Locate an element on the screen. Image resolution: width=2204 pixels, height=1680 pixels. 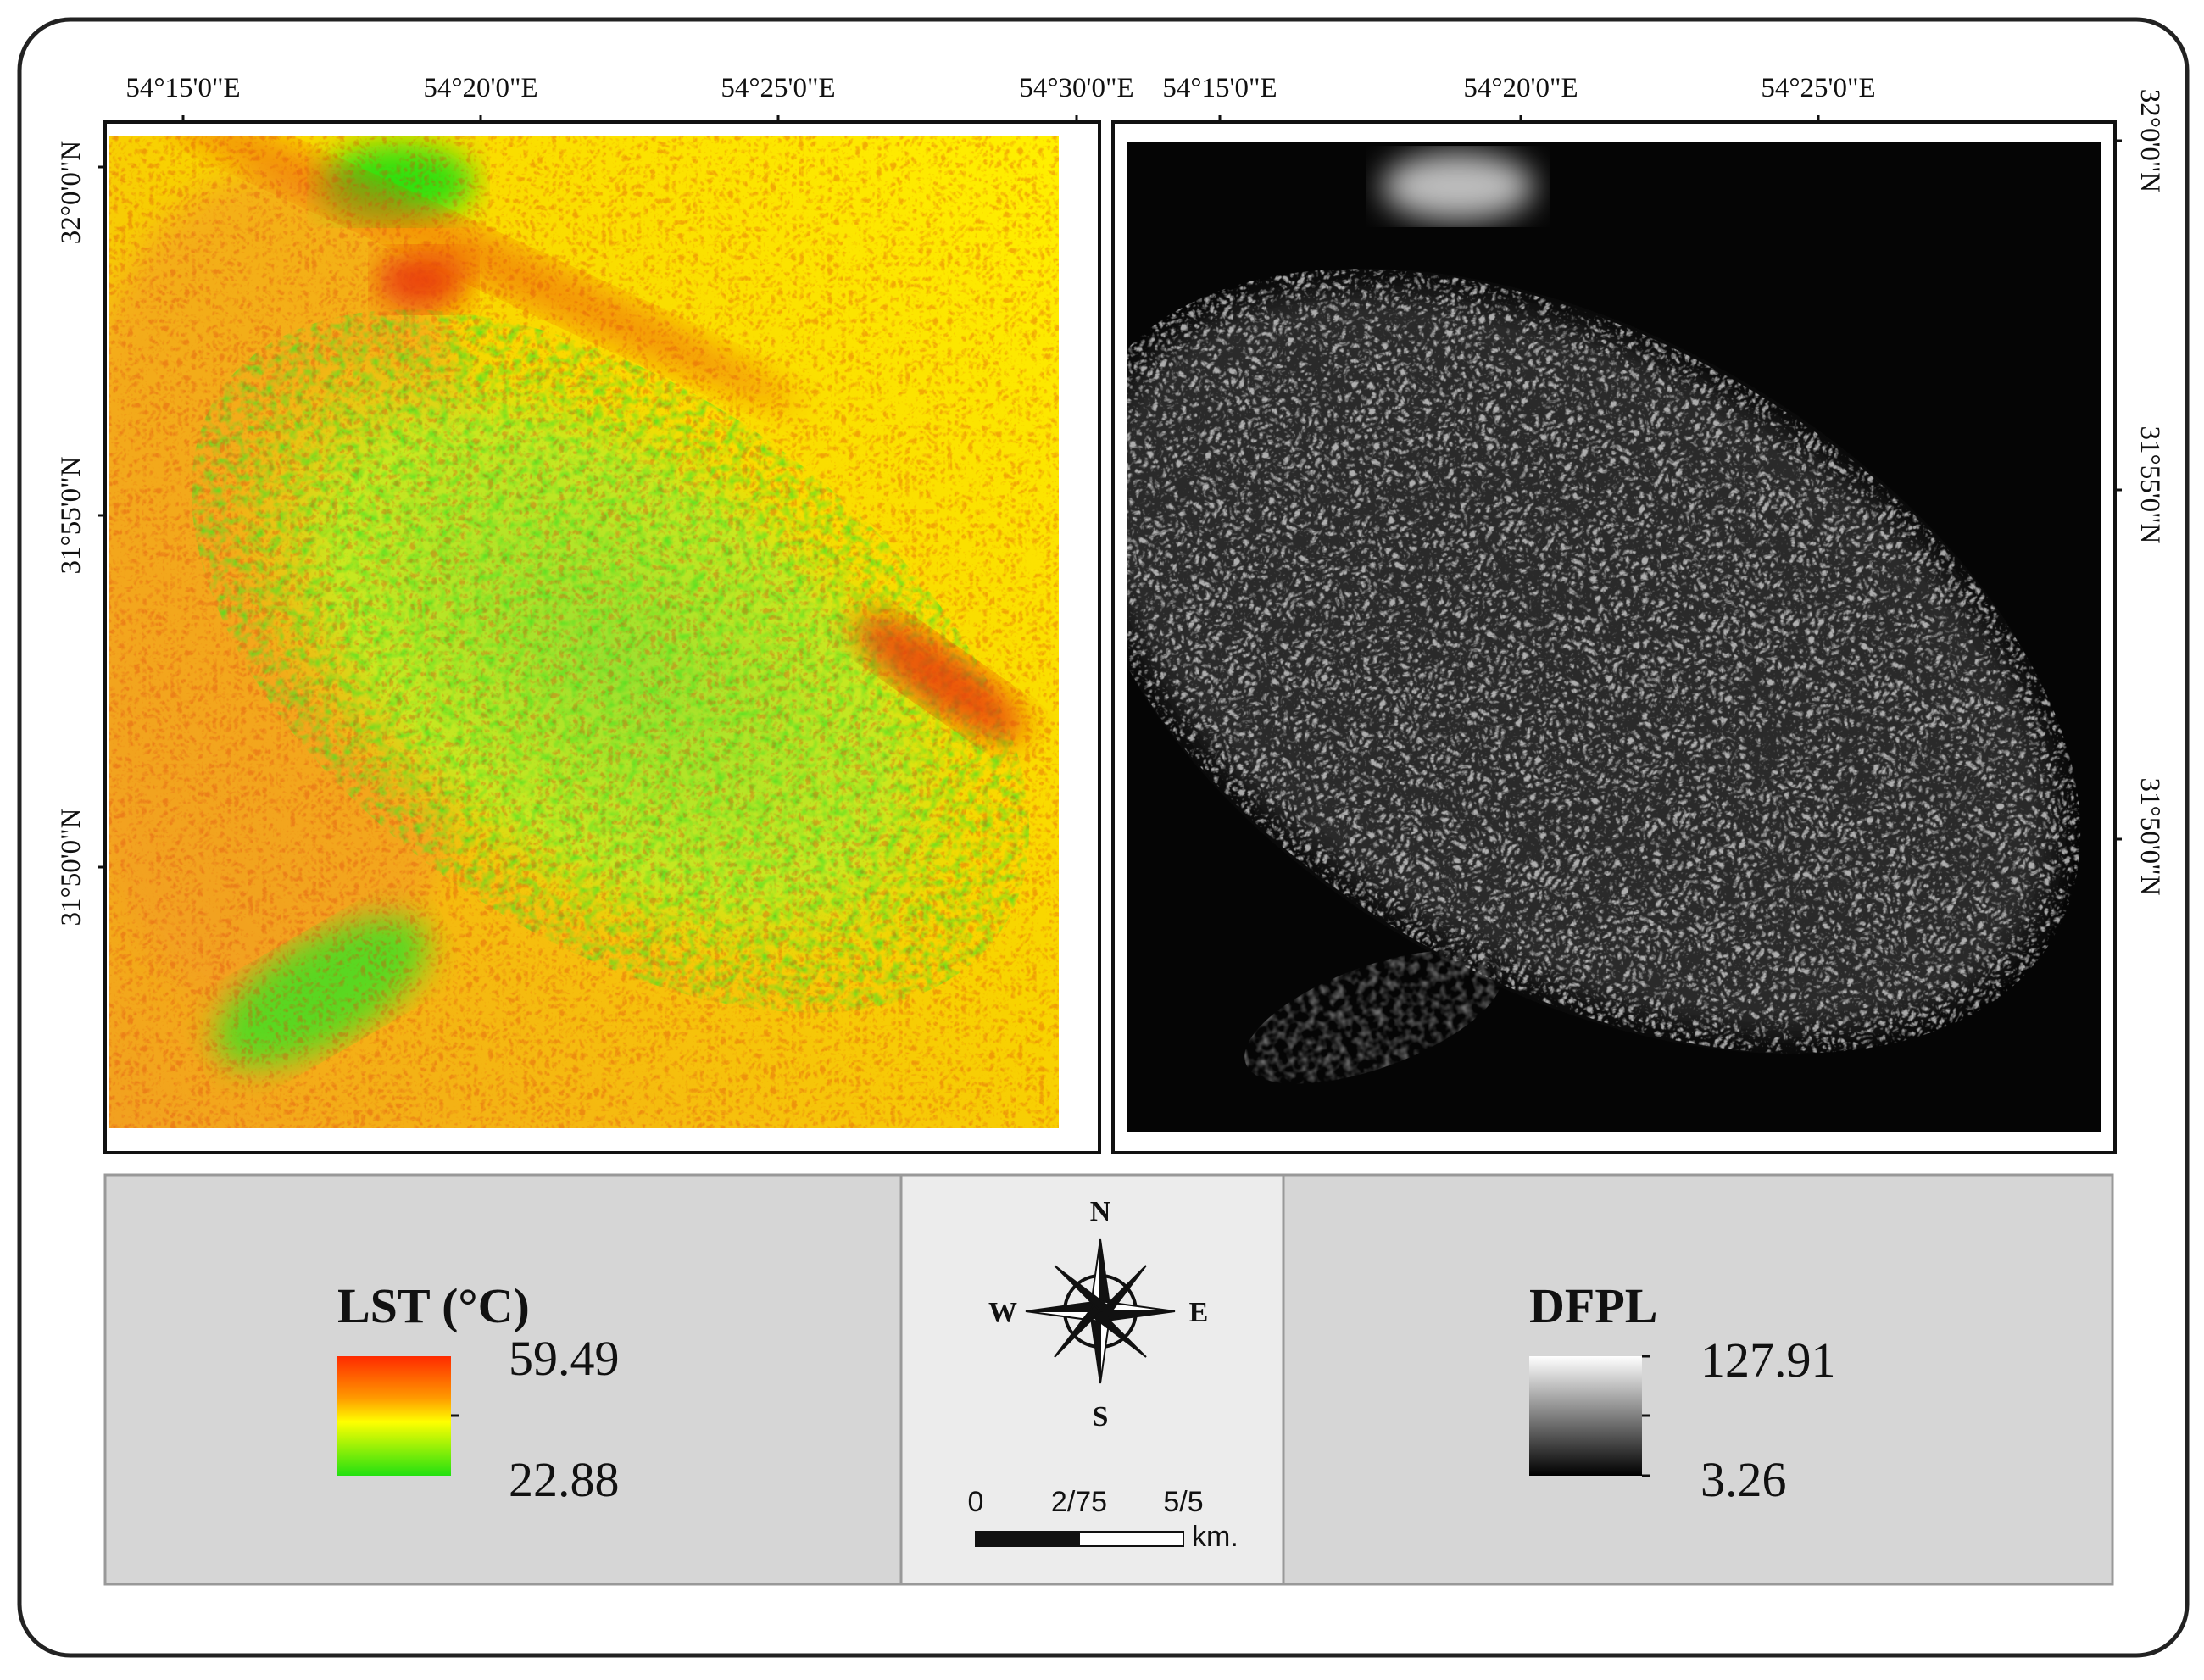
compass-rose is located at coordinates (1100, 1311).